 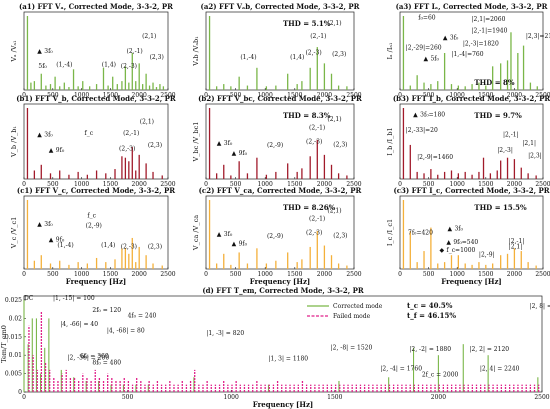 What do you see at coordinates (24, 95) in the screenshot?
I see `x-tick-label-a1: 0` at bounding box center [24, 95].